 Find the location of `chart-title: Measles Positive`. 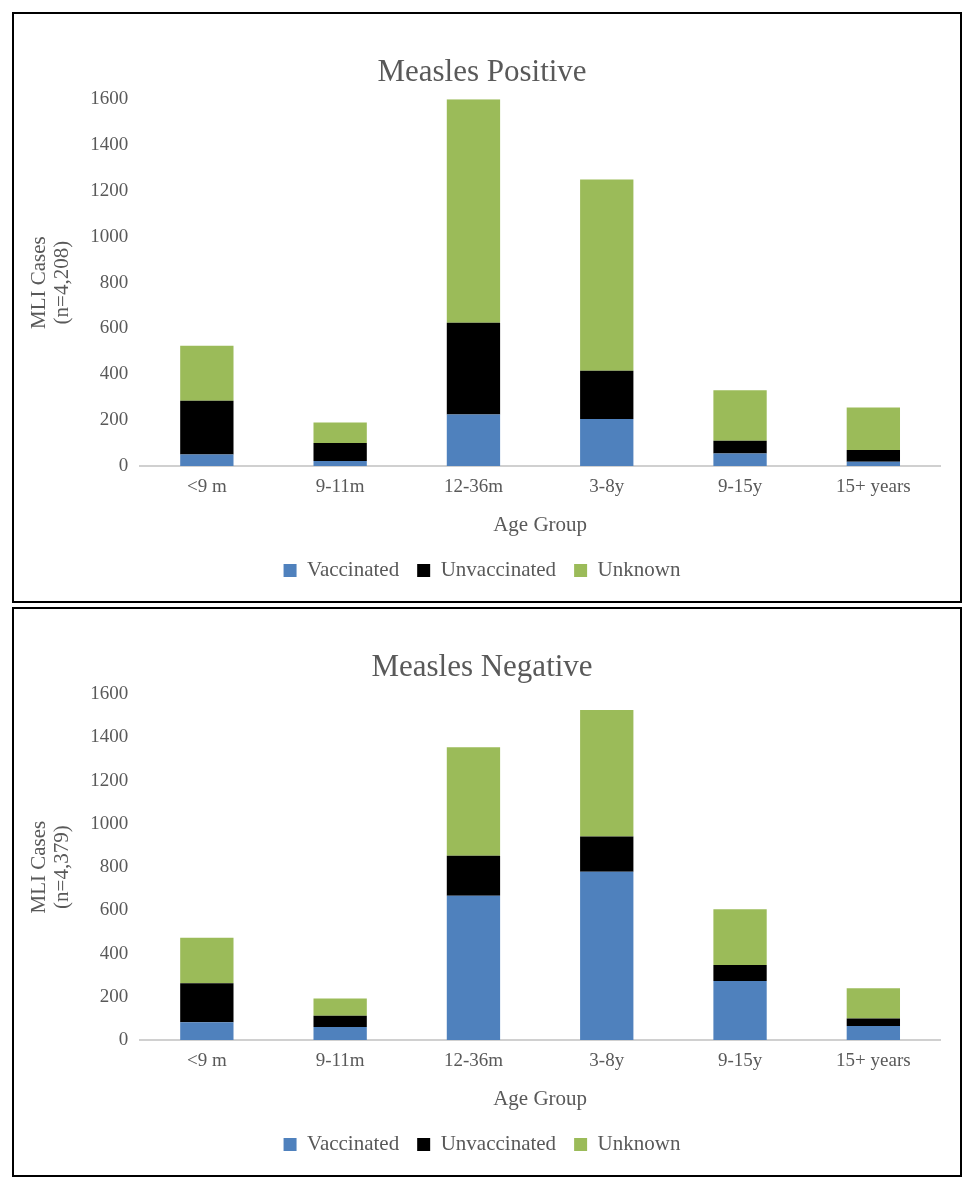

chart-title: Measles Positive is located at coordinates (482, 70).